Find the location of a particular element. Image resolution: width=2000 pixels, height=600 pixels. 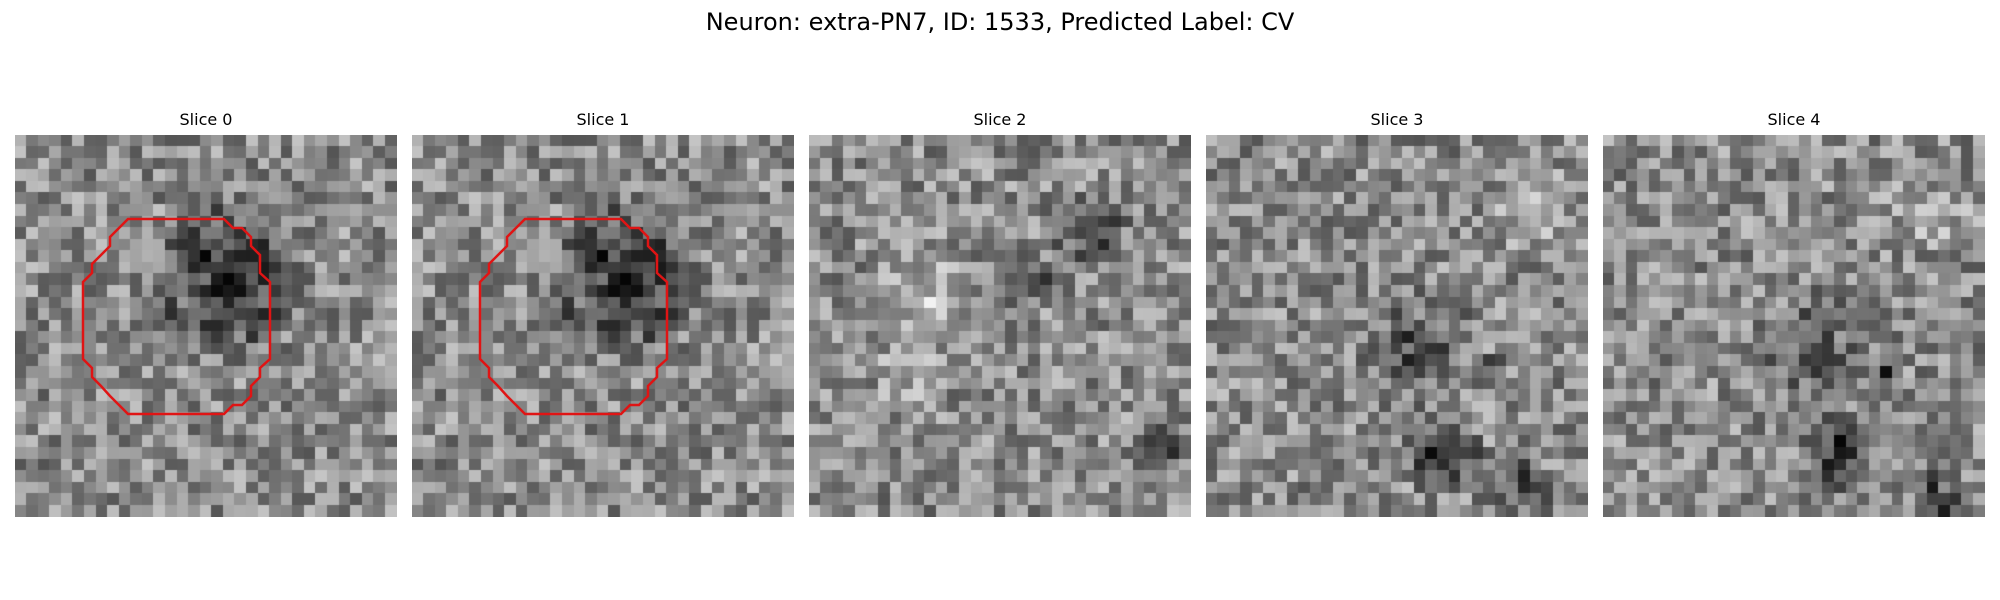

slice-panel-2: Slice 2 is located at coordinates (1000, 313).